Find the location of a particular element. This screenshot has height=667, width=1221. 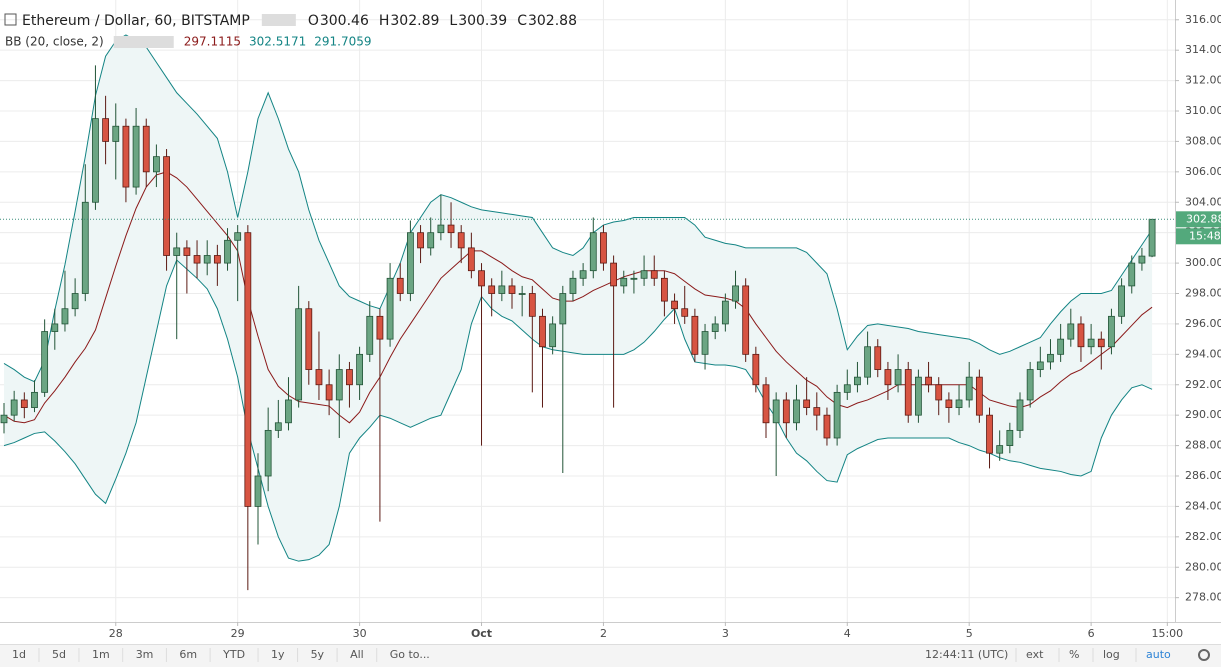

range-button: 1y is located at coordinates (278, 654).